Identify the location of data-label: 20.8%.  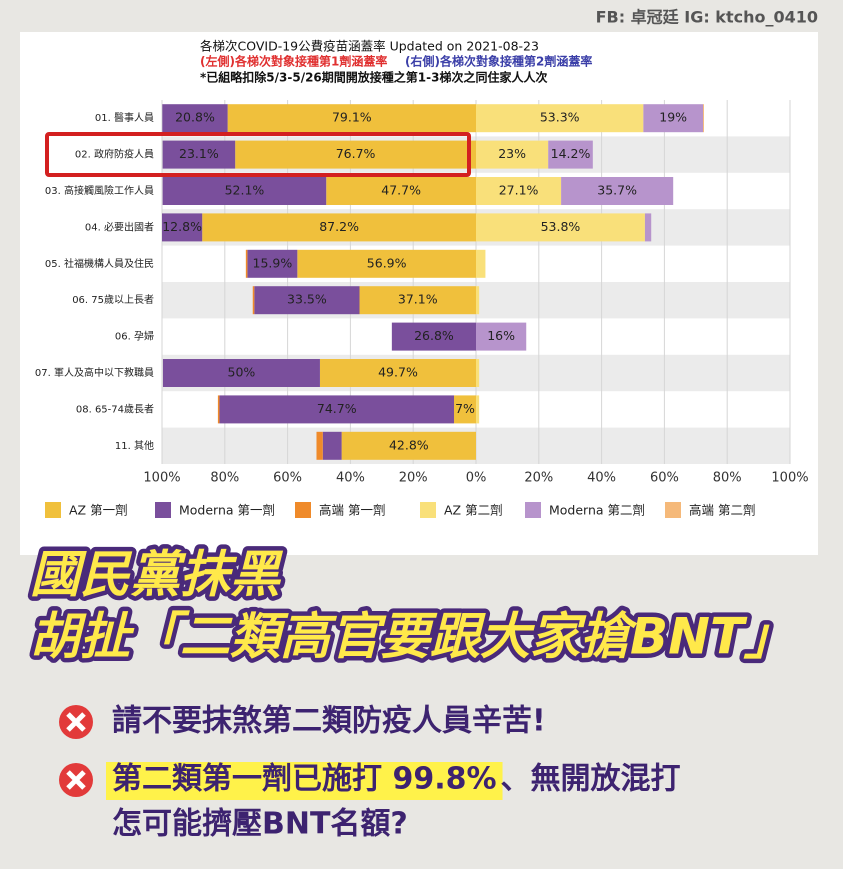
(195, 117).